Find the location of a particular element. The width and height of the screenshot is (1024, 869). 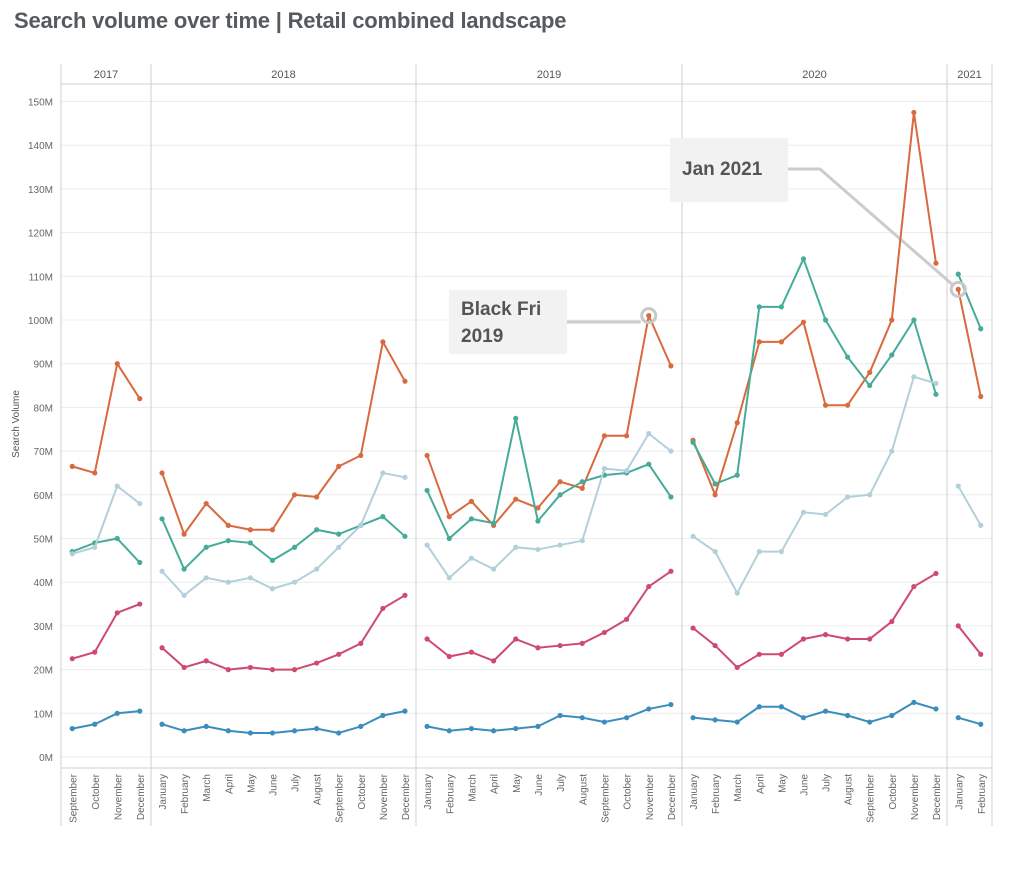

y-tick-label: 90M is located at coordinates (43, 365).